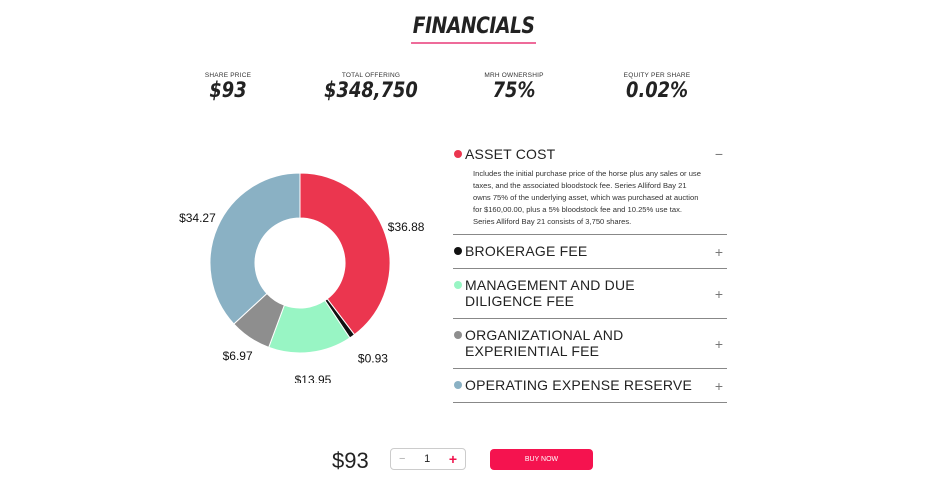 The height and width of the screenshot is (486, 948). Describe the element at coordinates (197, 218) in the screenshot. I see `slice-label-operating-reserve: $34.27` at that location.